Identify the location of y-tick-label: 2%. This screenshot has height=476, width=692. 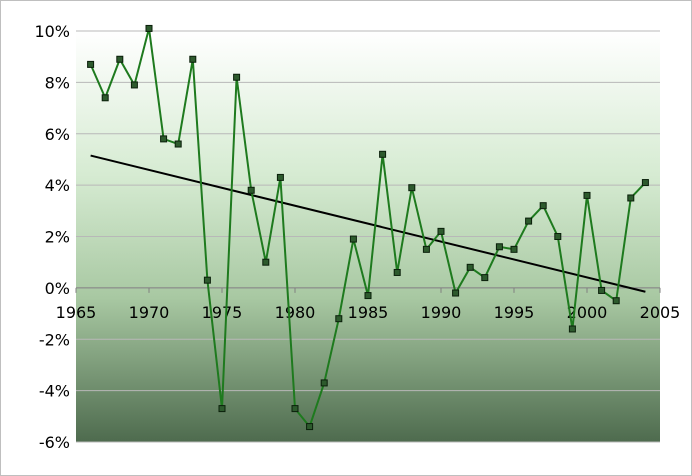
(57, 237).